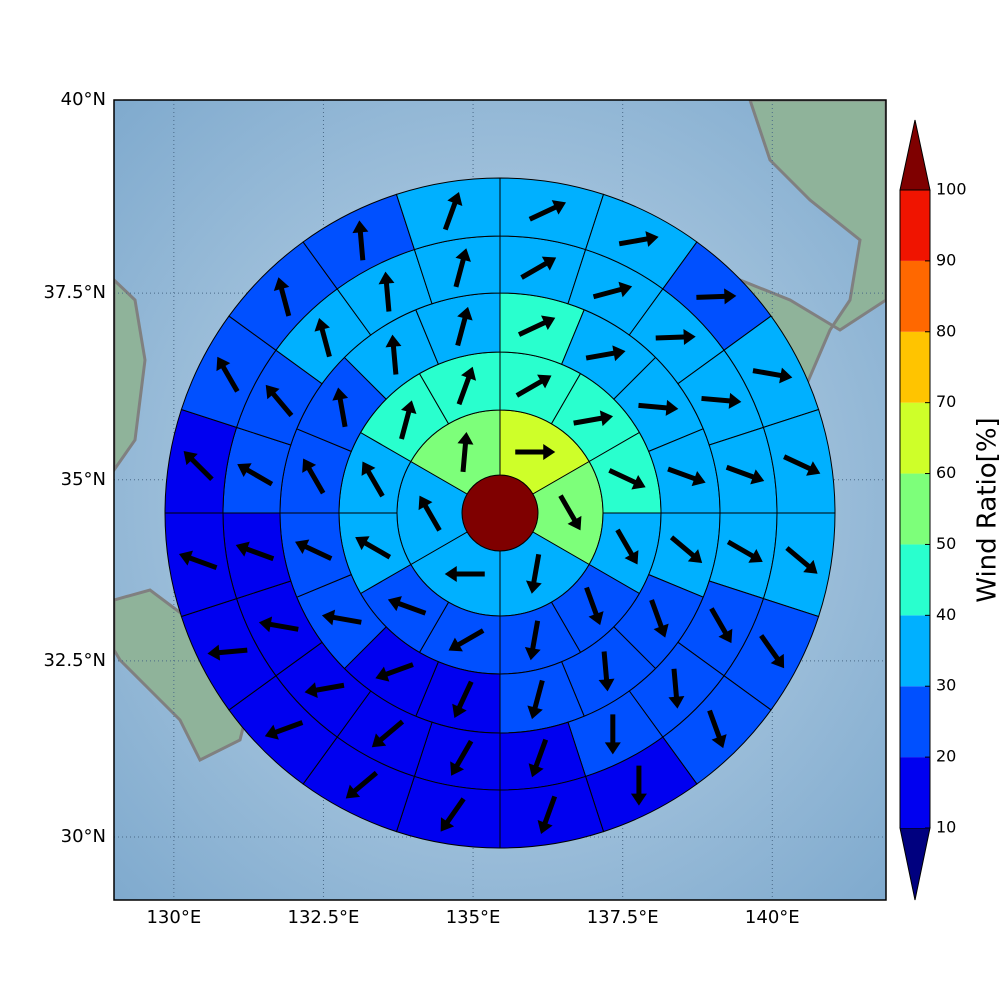  I want to click on colorbar: 10 20 30 40 50 60 70 80 90 100, so click(933, 510).